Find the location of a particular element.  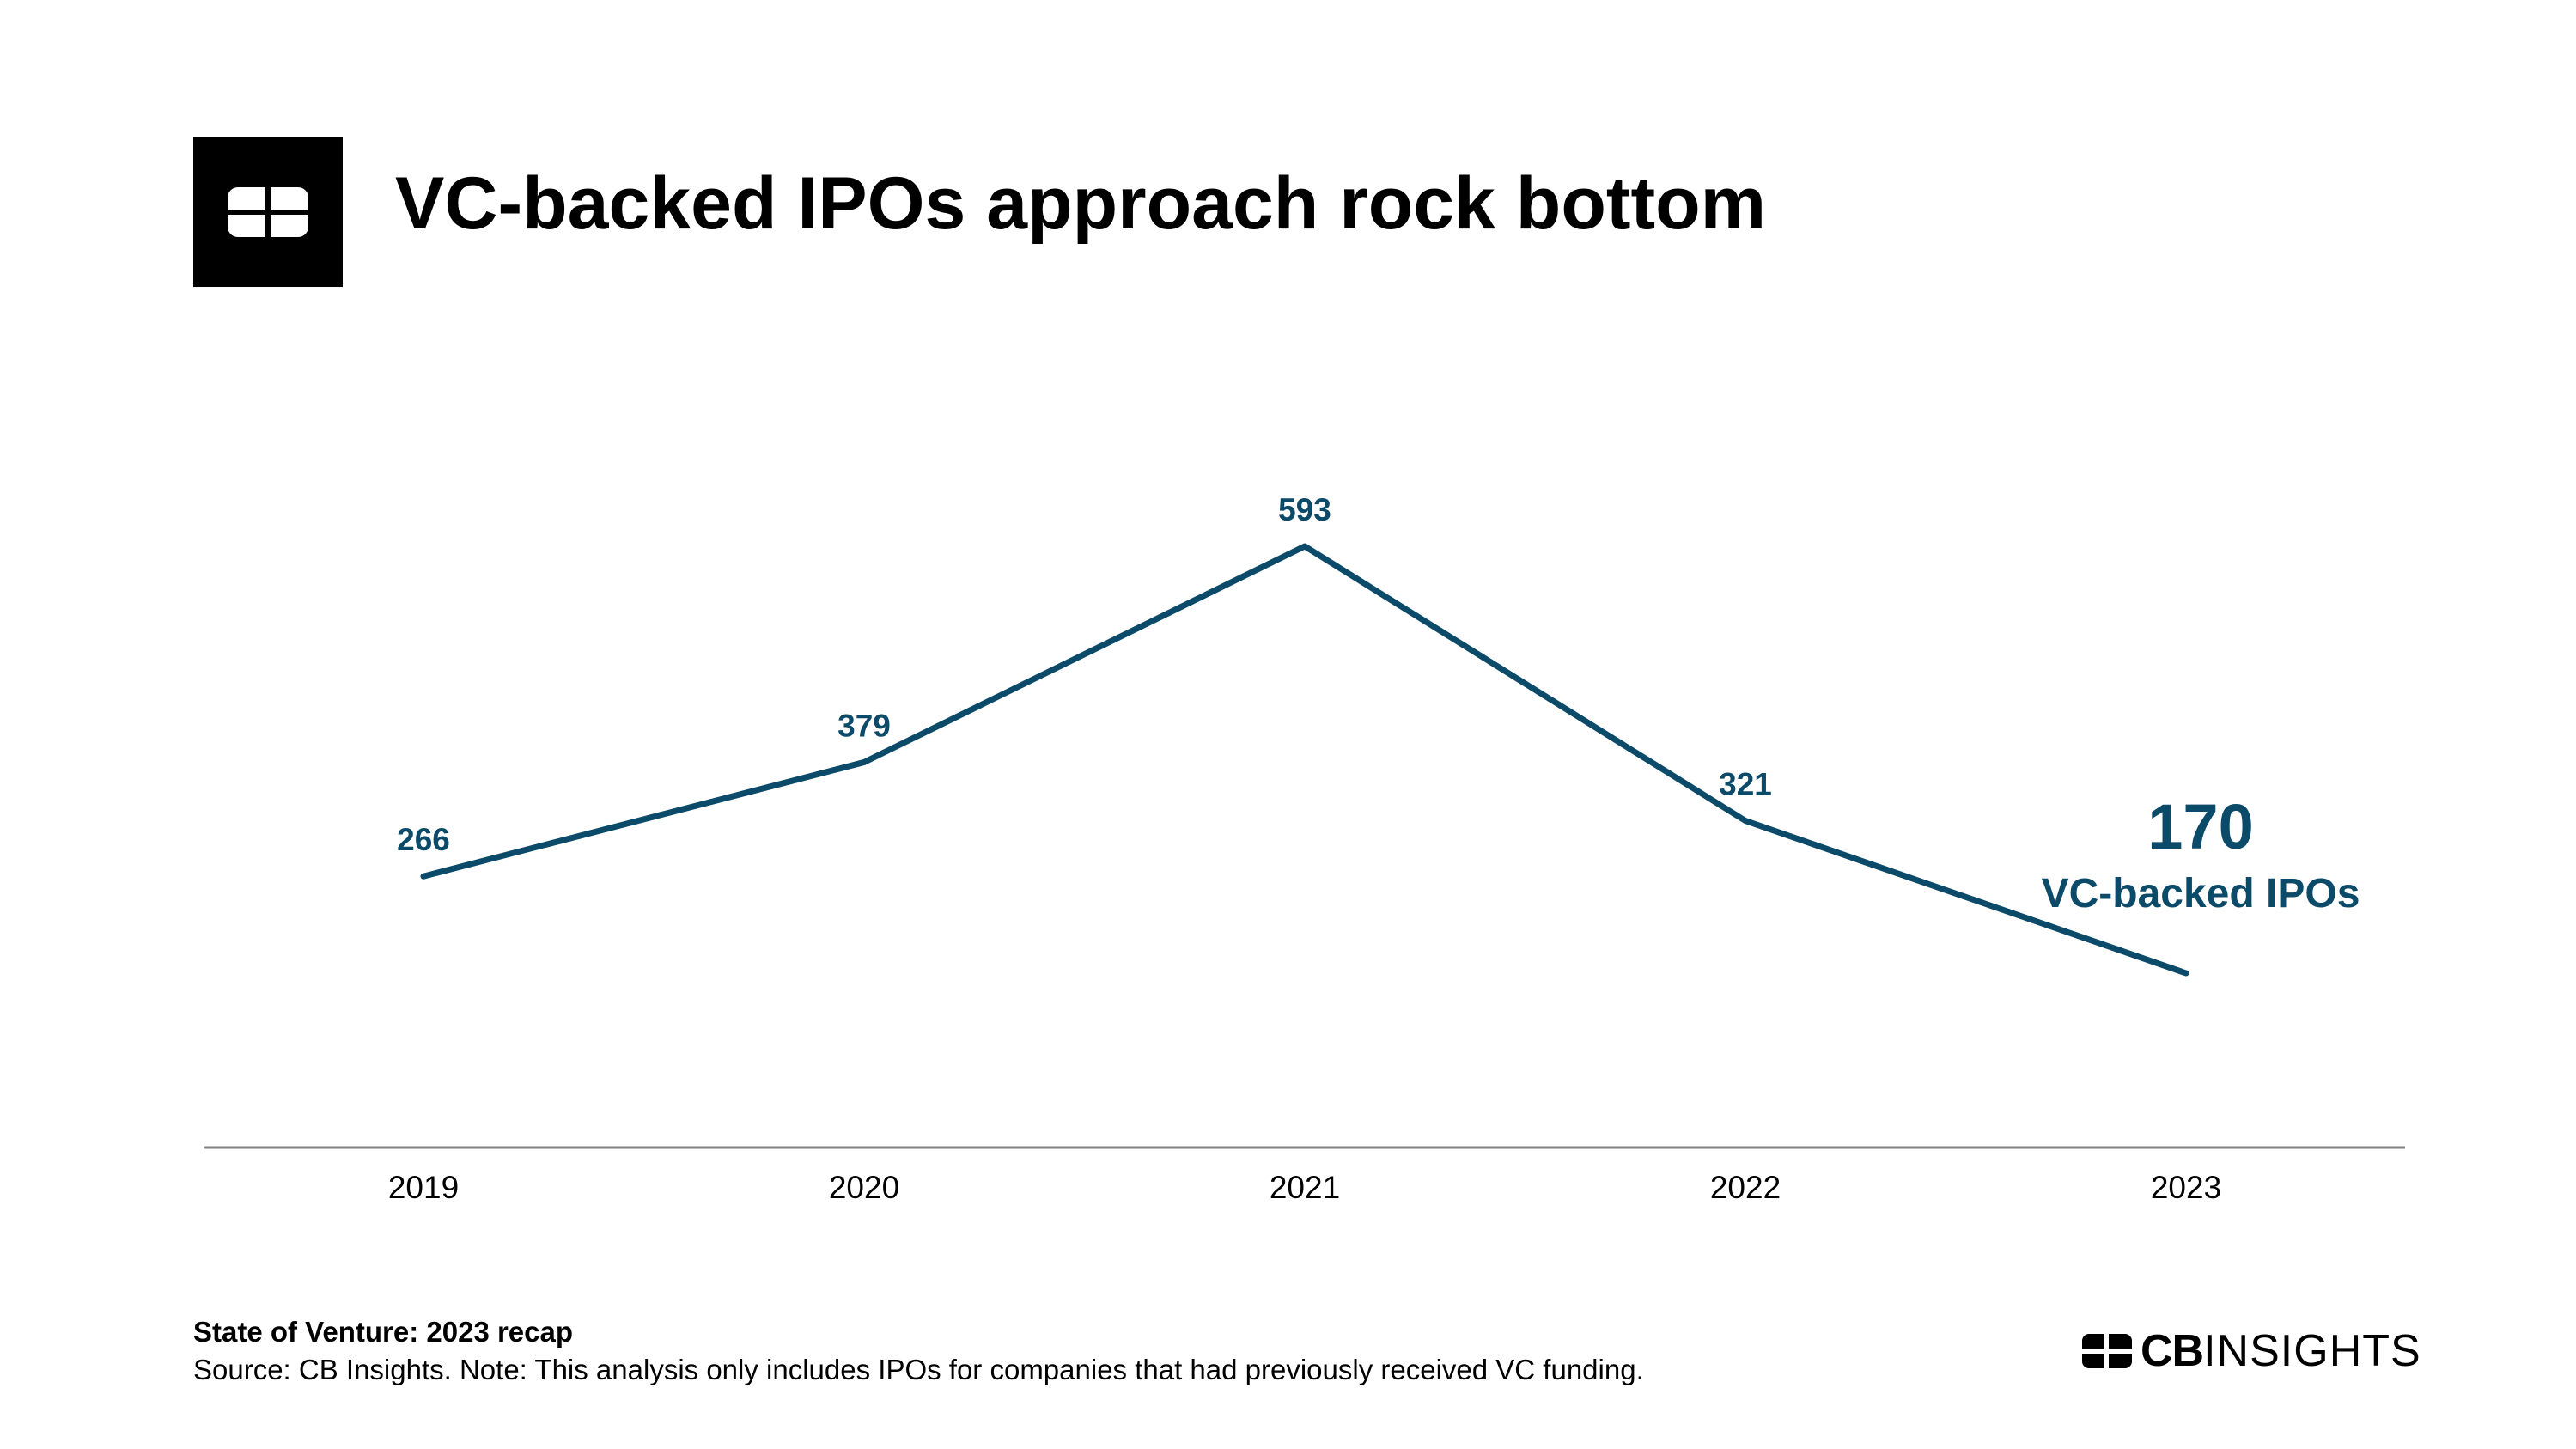

data-label: 266 is located at coordinates (423, 839).